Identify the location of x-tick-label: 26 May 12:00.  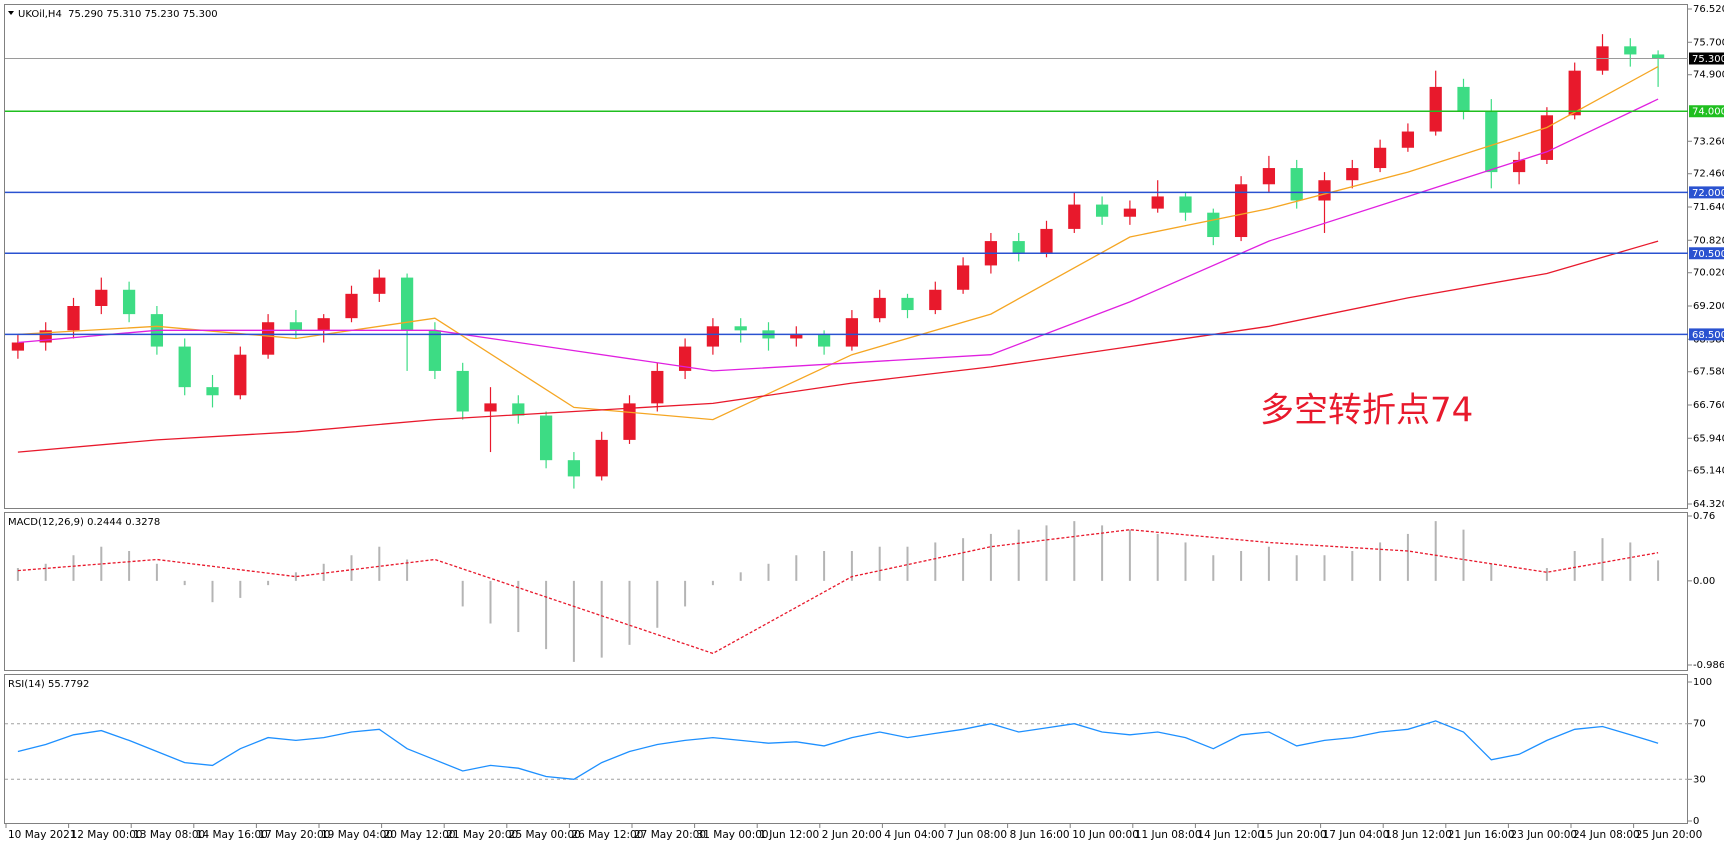
(607, 835).